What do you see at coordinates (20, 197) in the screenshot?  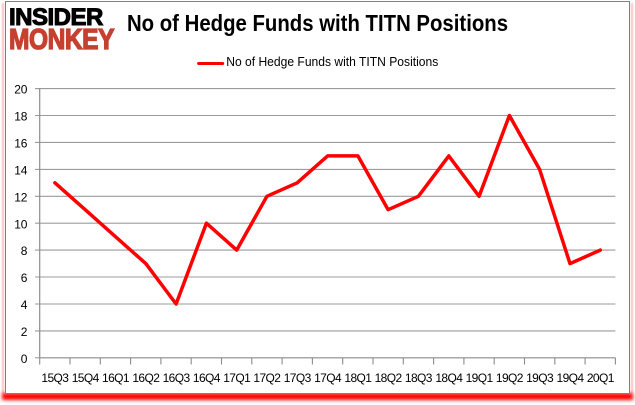 I see `svg-text: 12` at bounding box center [20, 197].